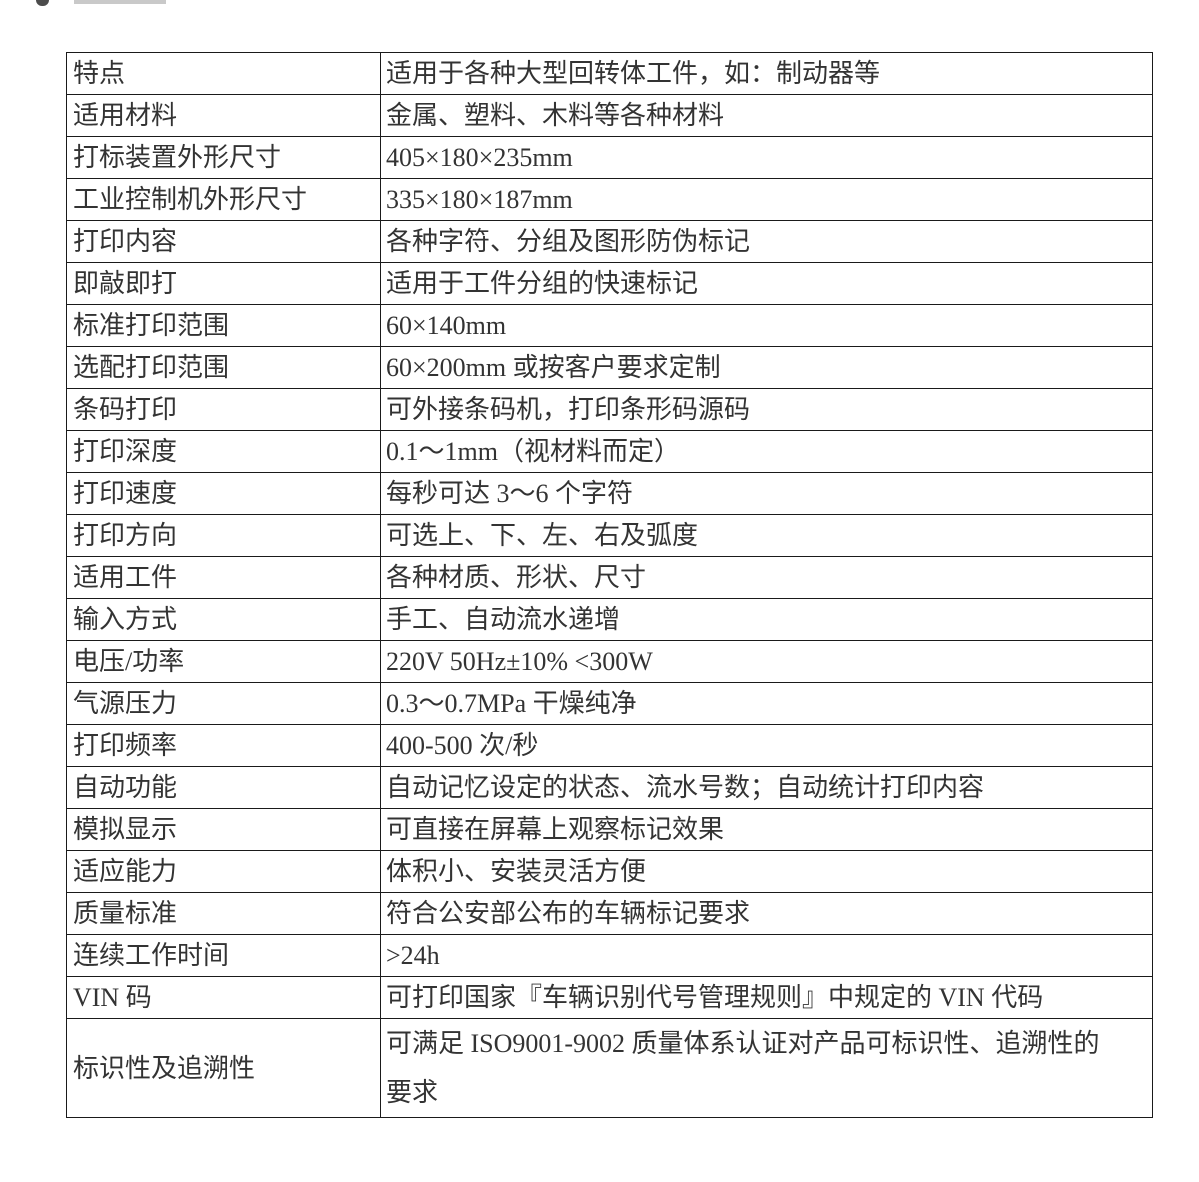 This screenshot has width=1199, height=1182. I want to click on spec-value-cell: 60×200mm 或按客户要求定制, so click(766, 367).